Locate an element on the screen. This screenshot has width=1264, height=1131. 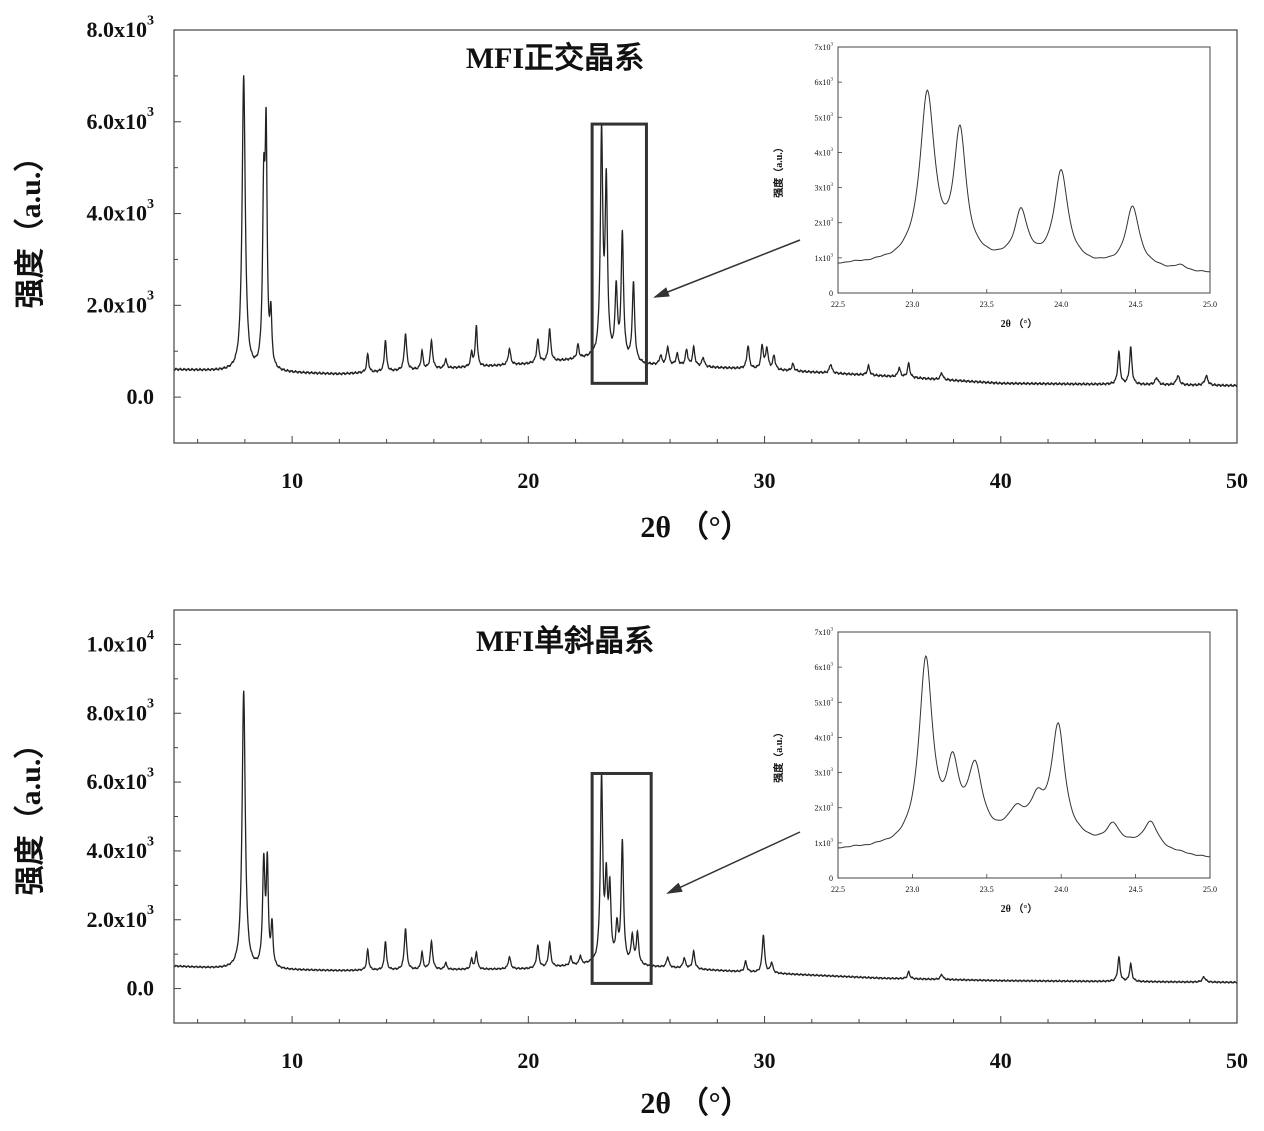
y-tick-label: 0.0 is located at coordinates (141, 988).